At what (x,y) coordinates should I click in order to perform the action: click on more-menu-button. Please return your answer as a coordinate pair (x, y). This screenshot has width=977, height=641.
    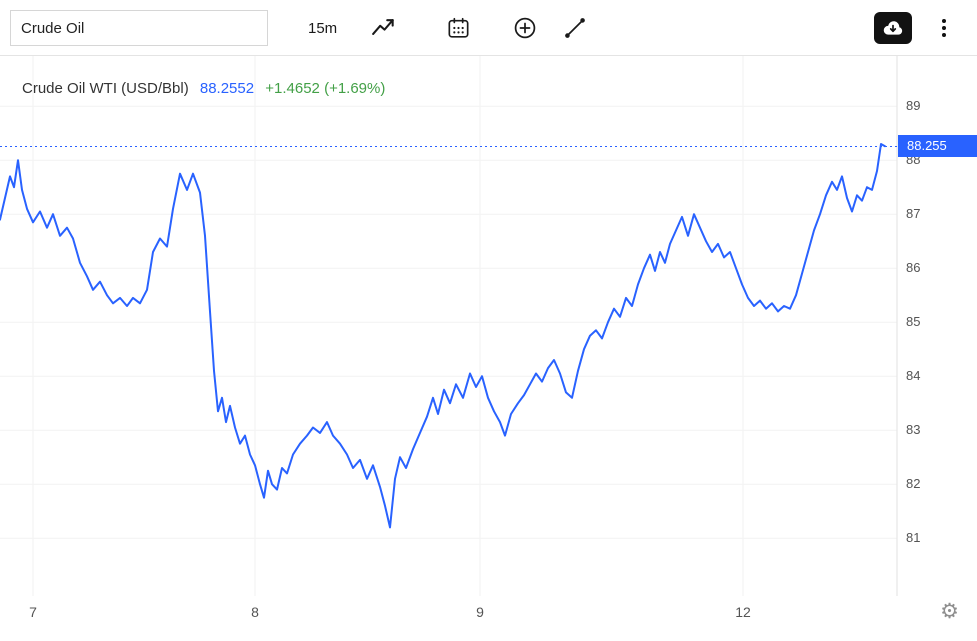
    Looking at the image, I should click on (944, 28).